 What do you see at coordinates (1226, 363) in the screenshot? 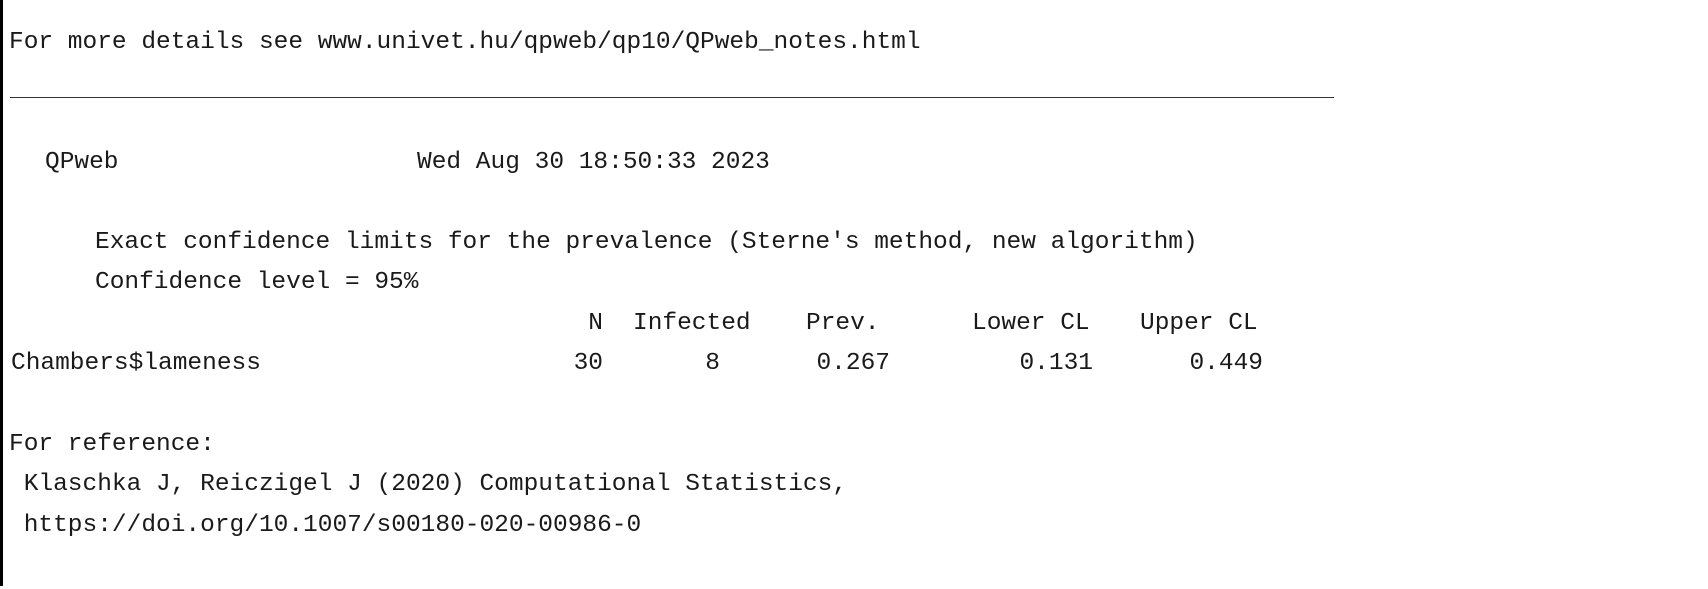
I see `row-upper-cl: 0.449` at bounding box center [1226, 363].